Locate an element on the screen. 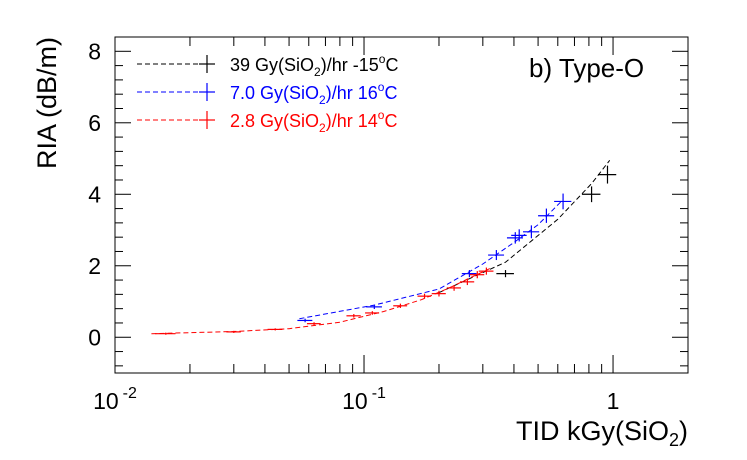 The width and height of the screenshot is (747, 460). x-tick-mantissa: 1 is located at coordinates (613, 401).